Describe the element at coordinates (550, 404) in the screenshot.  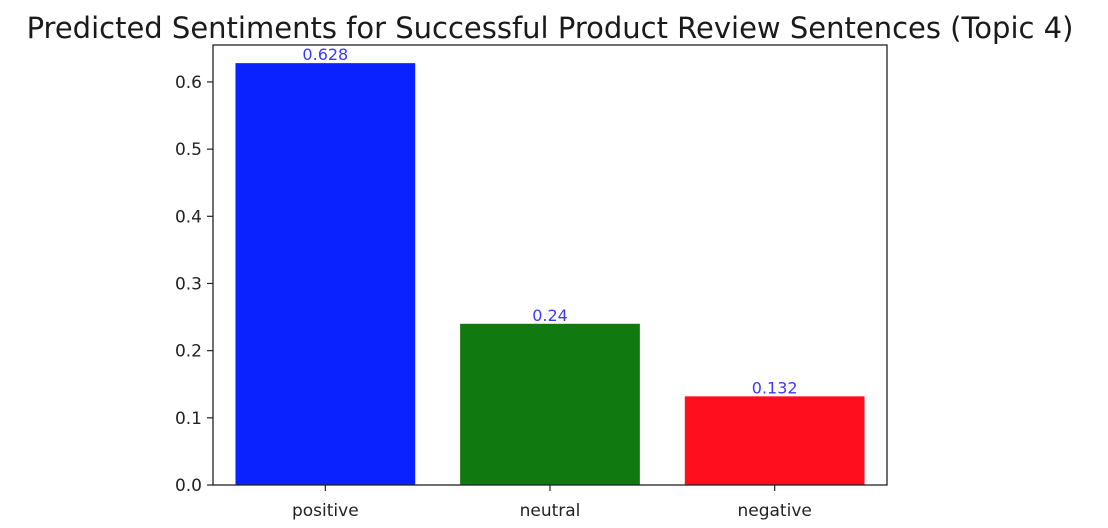
I see `bar-neutral` at that location.